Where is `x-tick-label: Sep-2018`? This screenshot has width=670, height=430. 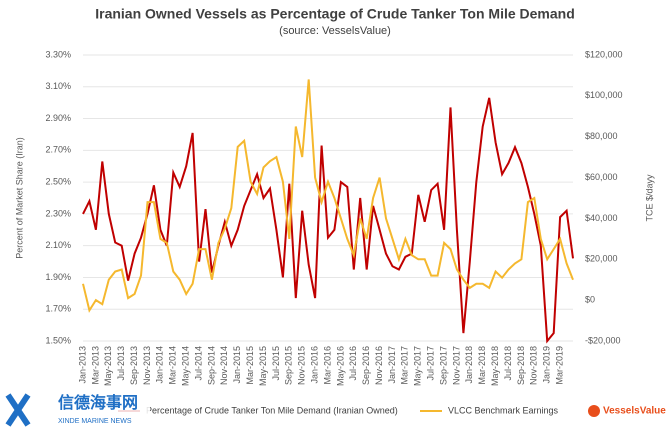
x-tick-label: Sep-2018 is located at coordinates (521, 365).